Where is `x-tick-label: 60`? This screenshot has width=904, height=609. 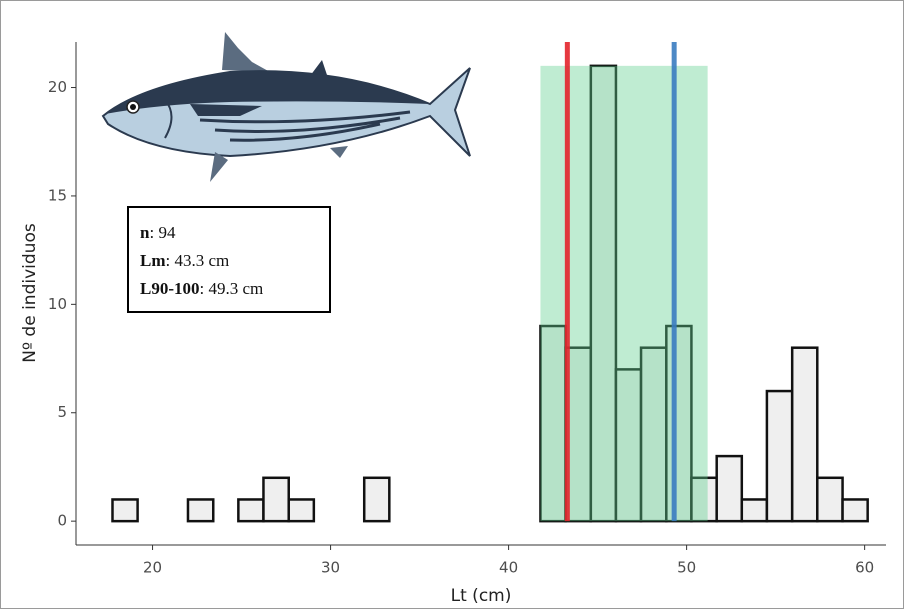 x-tick-label: 60 is located at coordinates (864, 568).